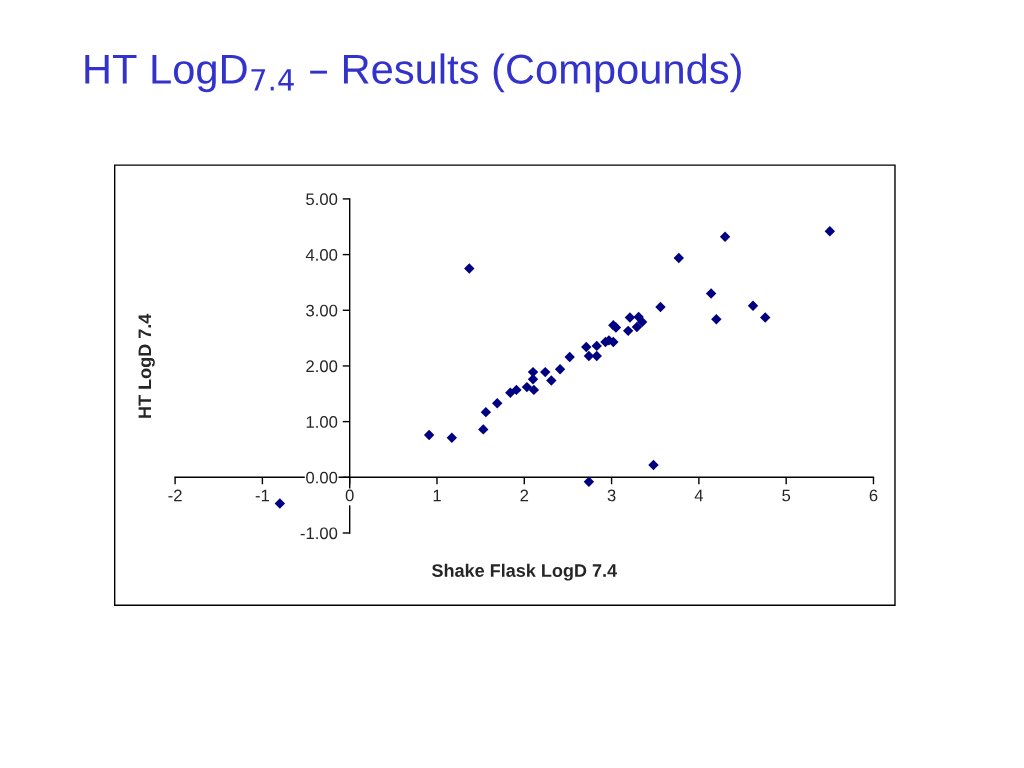 The height and width of the screenshot is (768, 1024). What do you see at coordinates (322, 310) in the screenshot?
I see `y-tick-label: 3.00` at bounding box center [322, 310].